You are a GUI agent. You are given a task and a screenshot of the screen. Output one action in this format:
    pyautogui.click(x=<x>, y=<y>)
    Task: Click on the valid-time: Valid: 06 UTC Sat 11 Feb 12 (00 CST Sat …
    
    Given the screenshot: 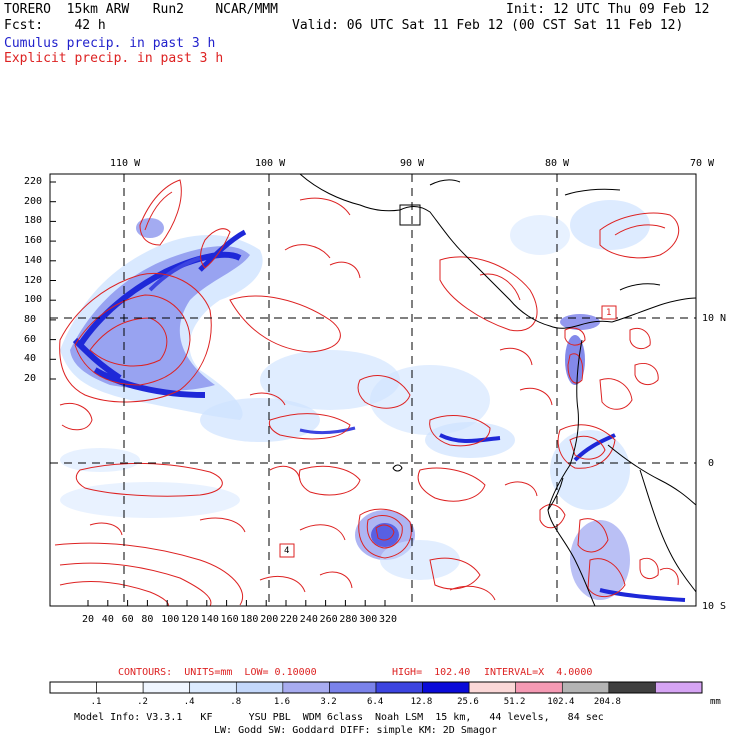 What is the action you would take?
    pyautogui.click(x=488, y=25)
    